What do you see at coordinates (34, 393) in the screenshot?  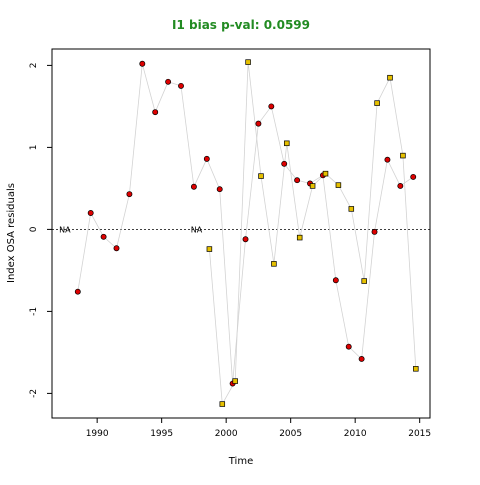 I see `y-tick-label: -2` at bounding box center [34, 393].